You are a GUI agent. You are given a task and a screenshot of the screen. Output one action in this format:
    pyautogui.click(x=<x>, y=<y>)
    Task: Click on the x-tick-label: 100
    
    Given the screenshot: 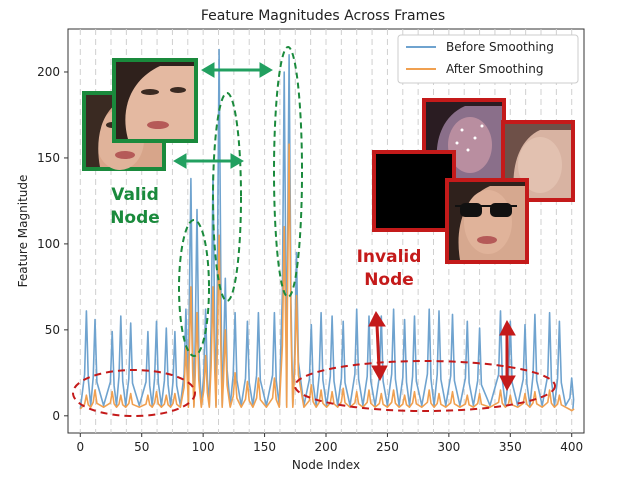 What is the action you would take?
    pyautogui.click(x=203, y=447)
    